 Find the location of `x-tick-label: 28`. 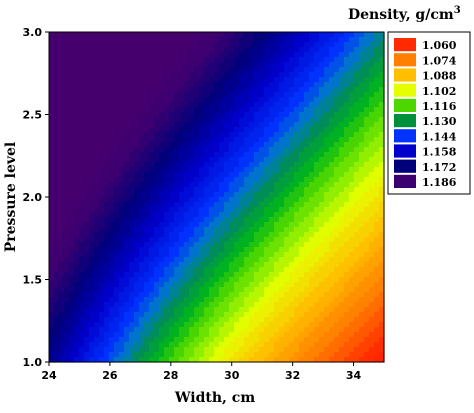

x-tick-label: 28 is located at coordinates (170, 375).